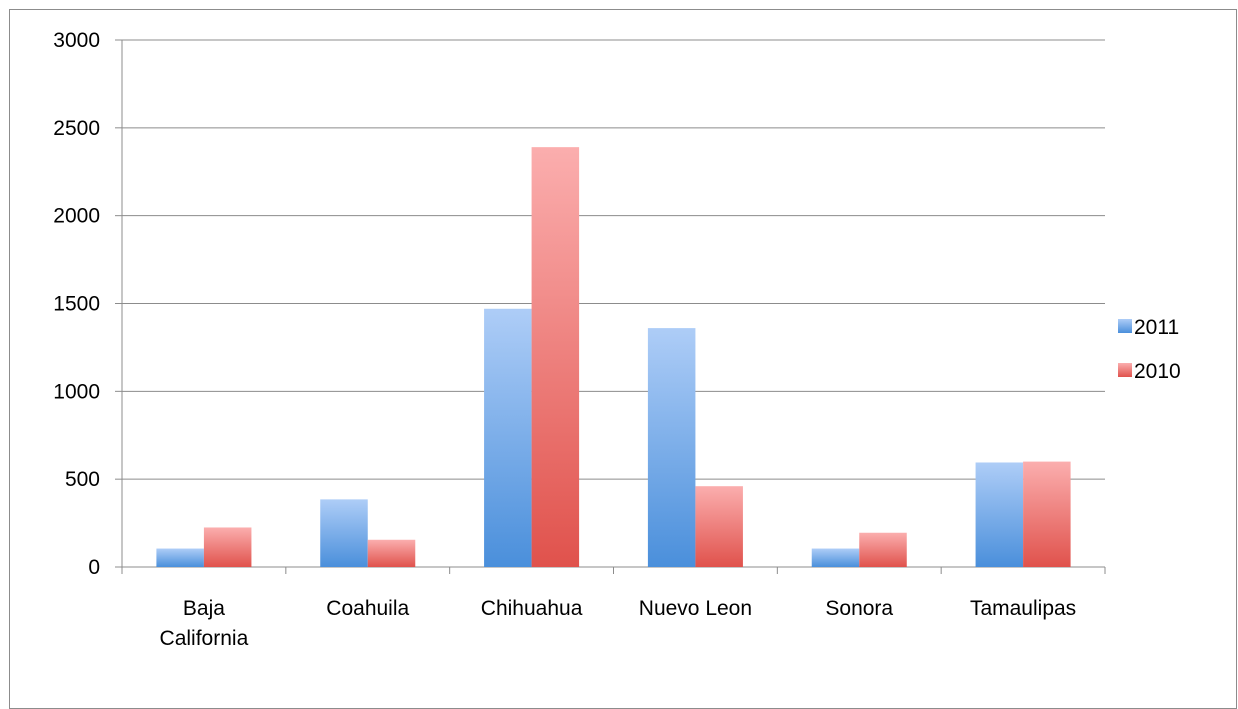  I want to click on x-tick-label: Tamaulipas, so click(1023, 608).